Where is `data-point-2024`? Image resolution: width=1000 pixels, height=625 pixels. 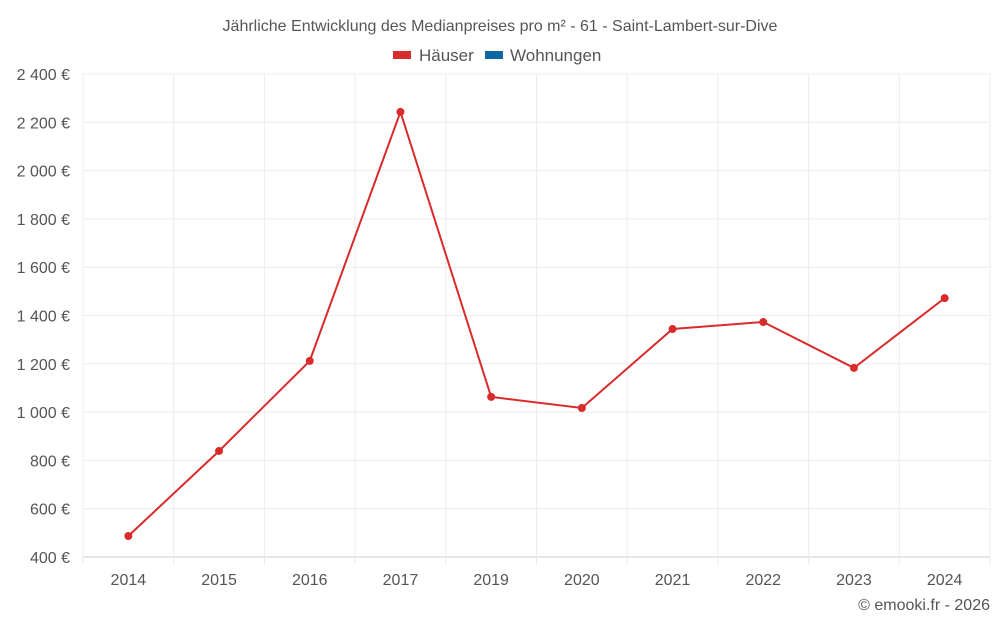 data-point-2024 is located at coordinates (944, 298).